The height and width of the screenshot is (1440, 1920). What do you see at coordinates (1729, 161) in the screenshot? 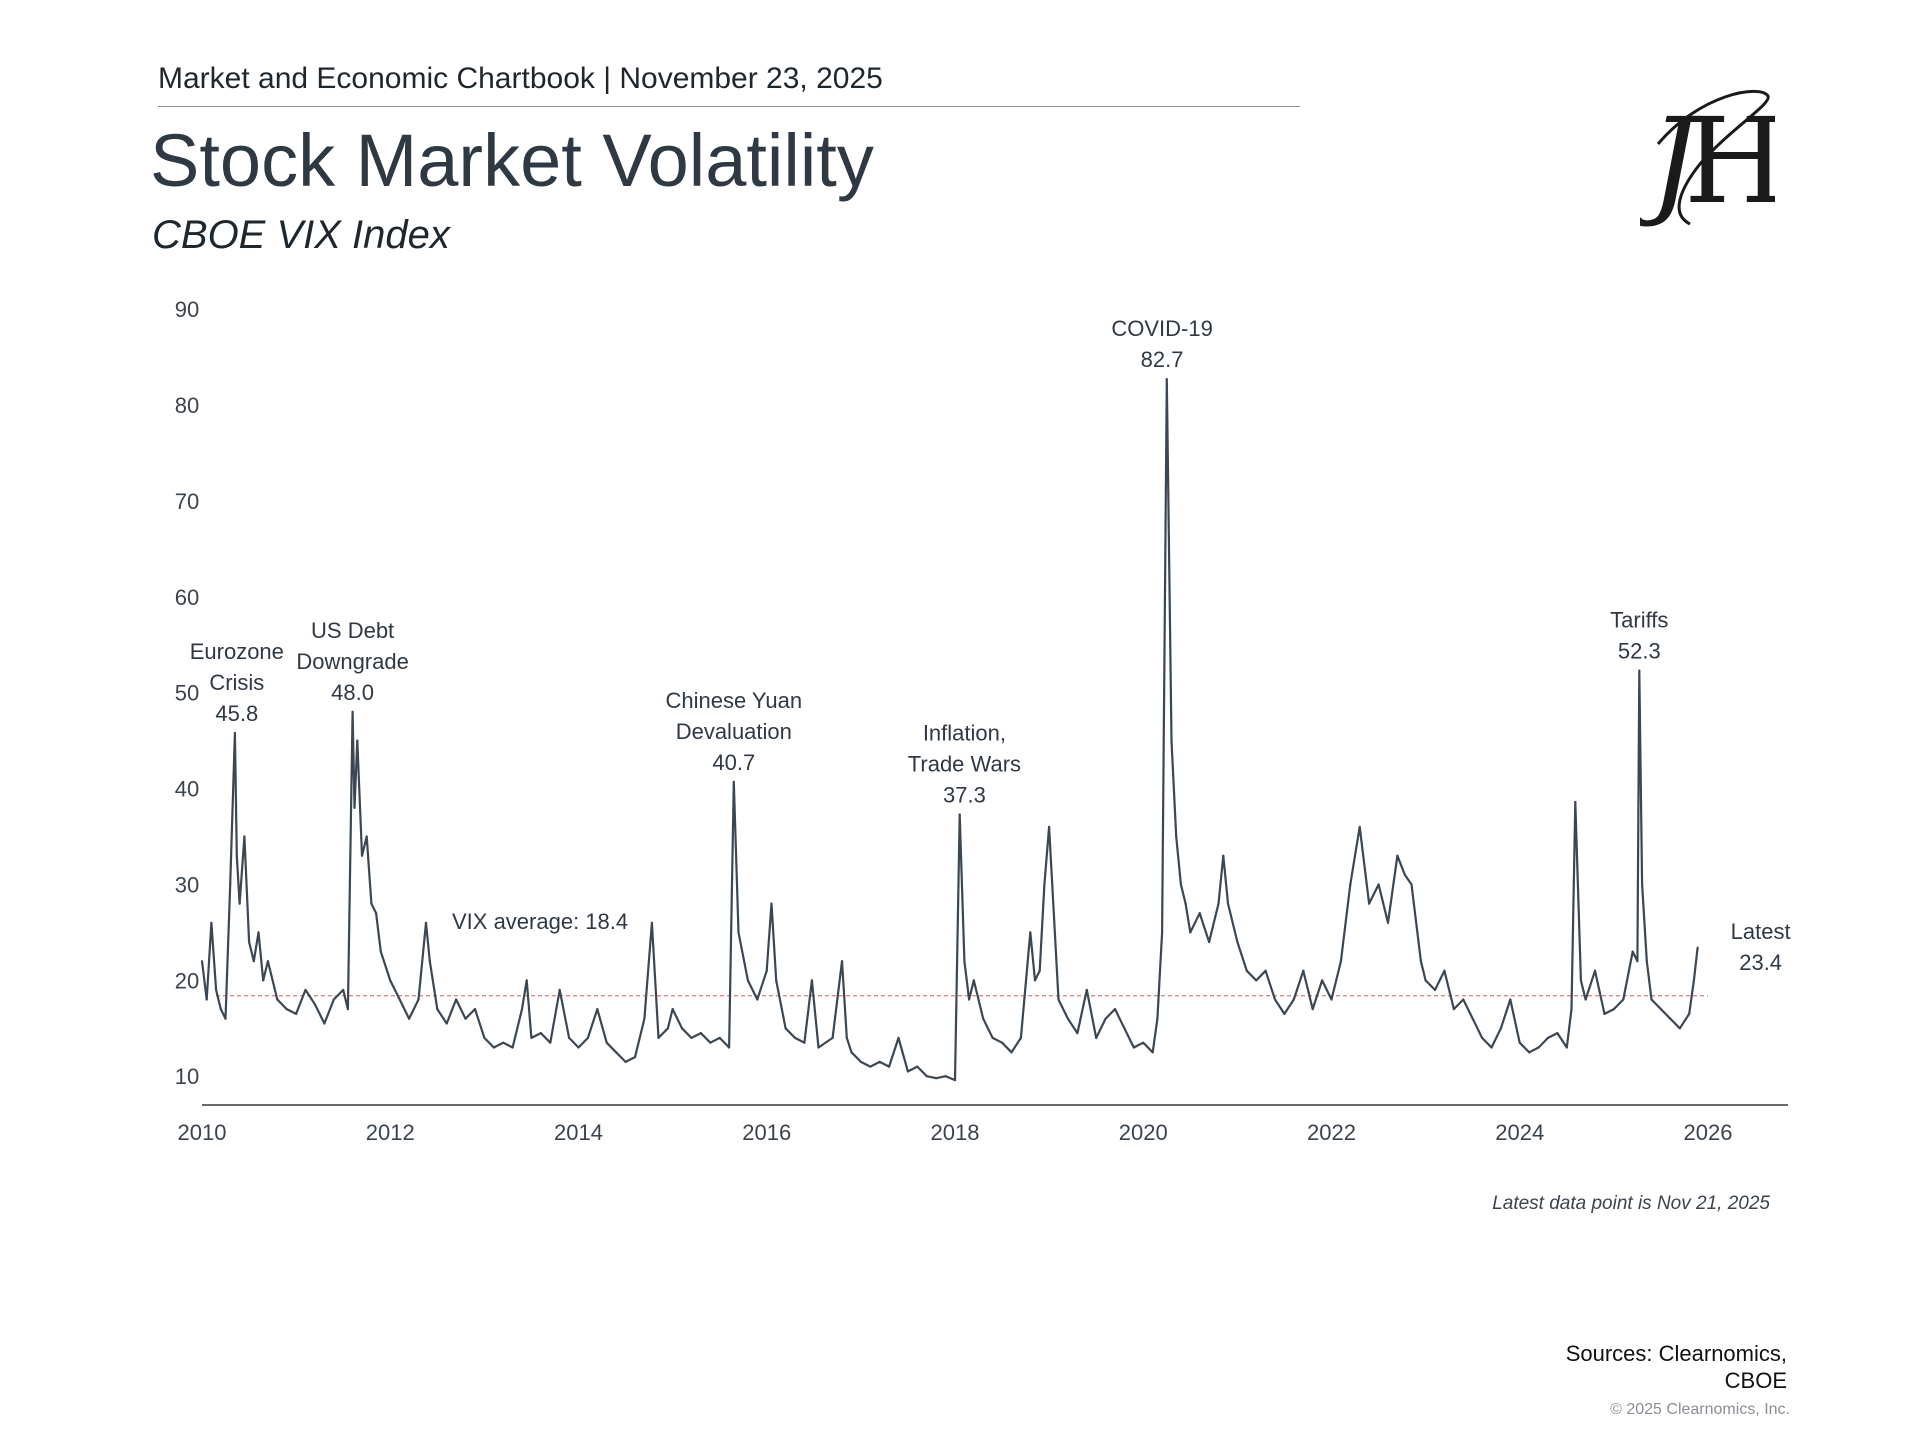
I see `svg-text: H` at bounding box center [1729, 161].